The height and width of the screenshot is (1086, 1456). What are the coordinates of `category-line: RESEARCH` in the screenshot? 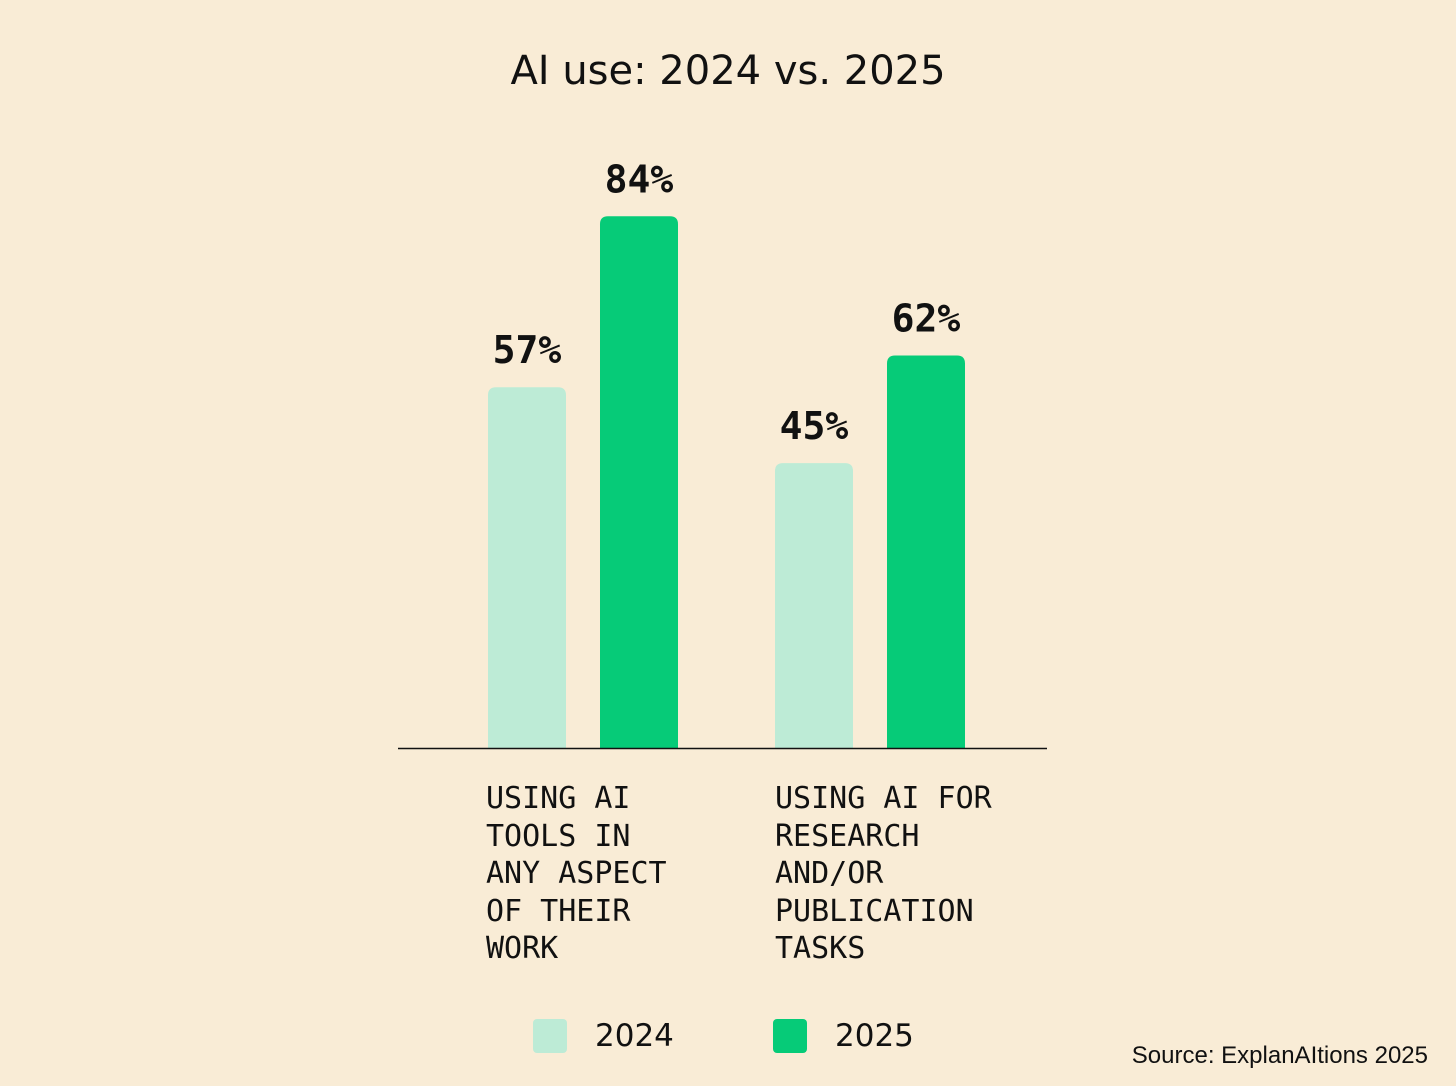 It's located at (847, 836).